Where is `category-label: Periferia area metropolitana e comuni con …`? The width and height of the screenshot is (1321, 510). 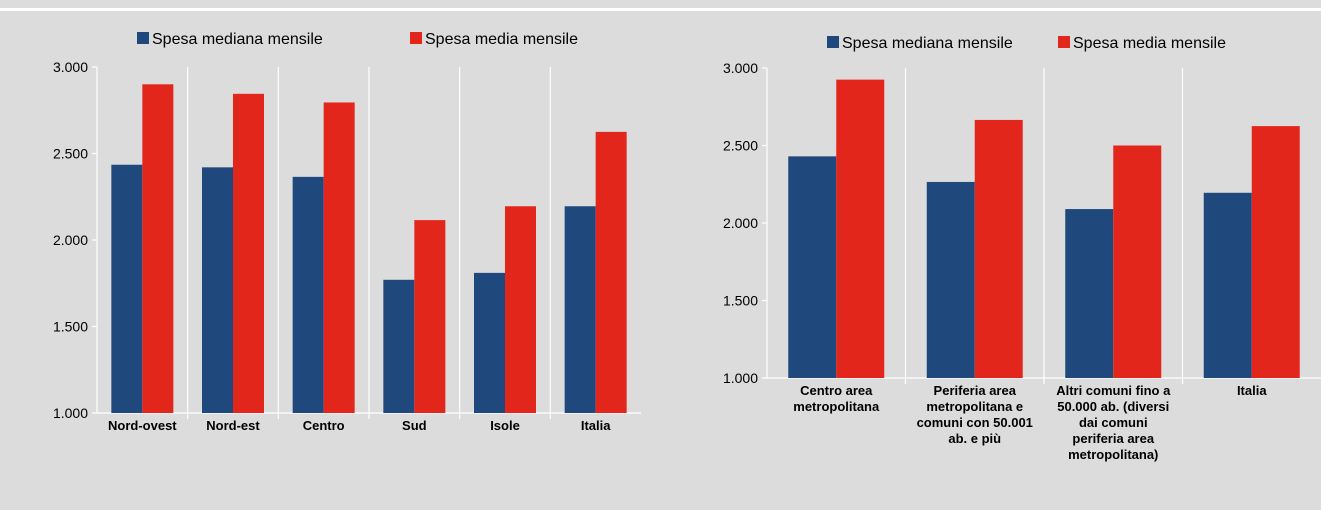
category-label: Periferia area metropolitana e comuni con … is located at coordinates (975, 414).